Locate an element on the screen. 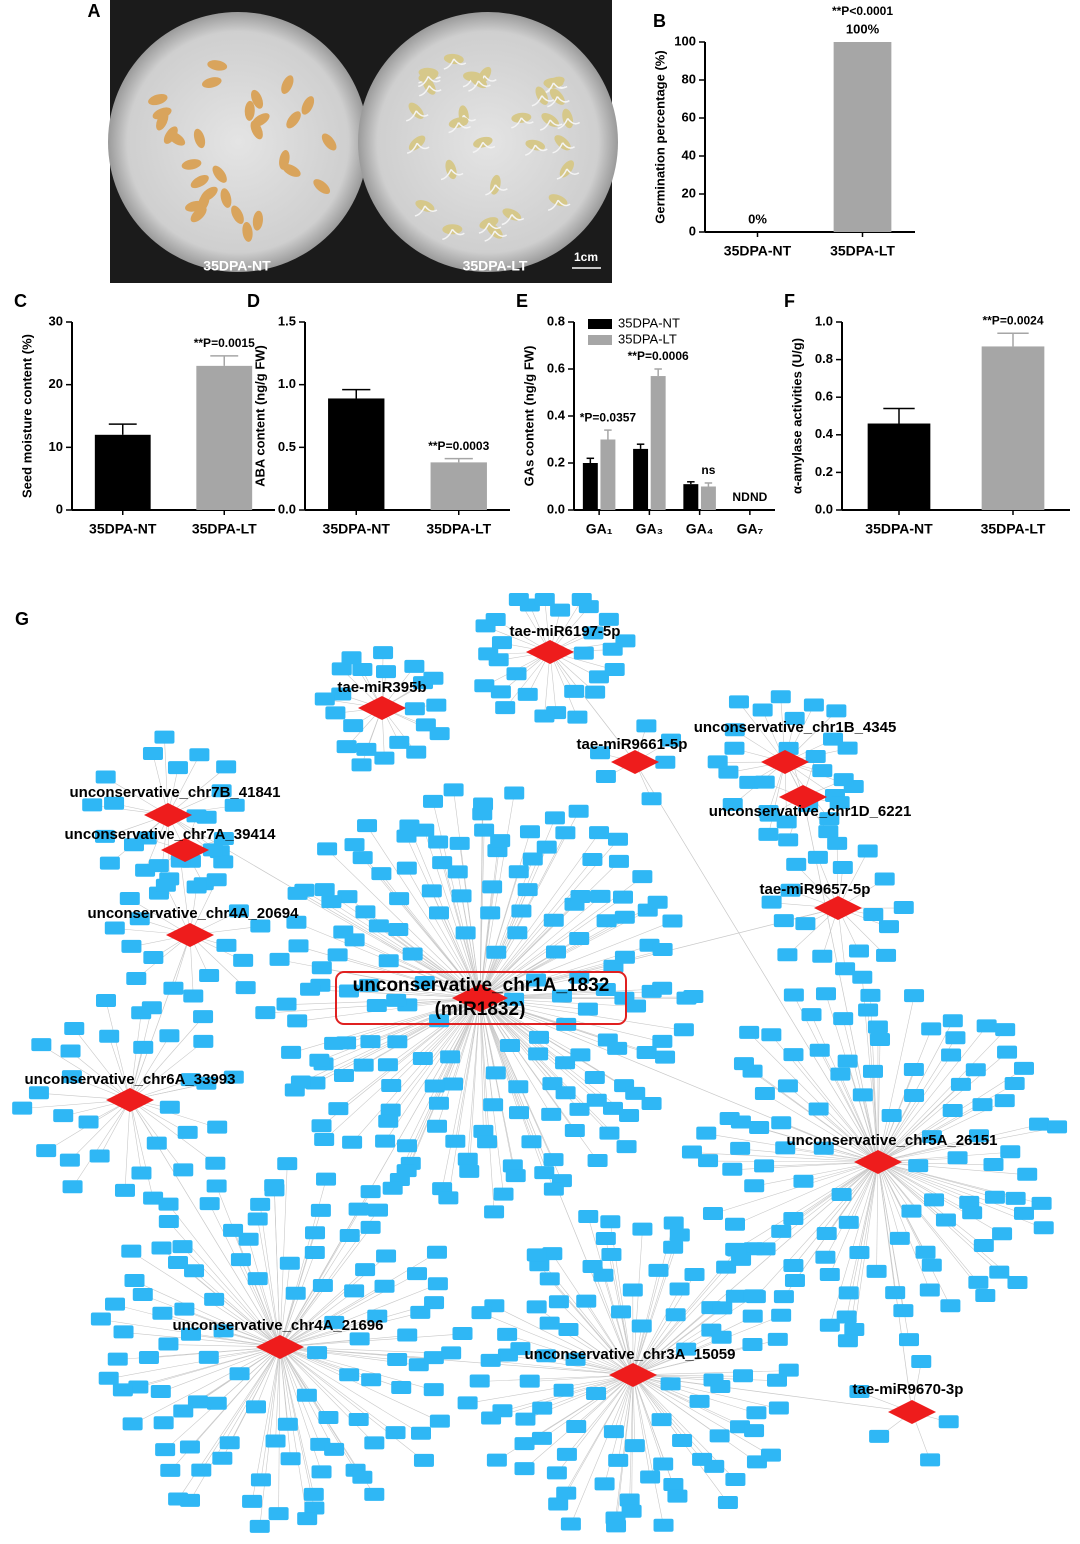 The height and width of the screenshot is (1544, 1080). x-tick-label: 35DPA-LT is located at coordinates (458, 529).